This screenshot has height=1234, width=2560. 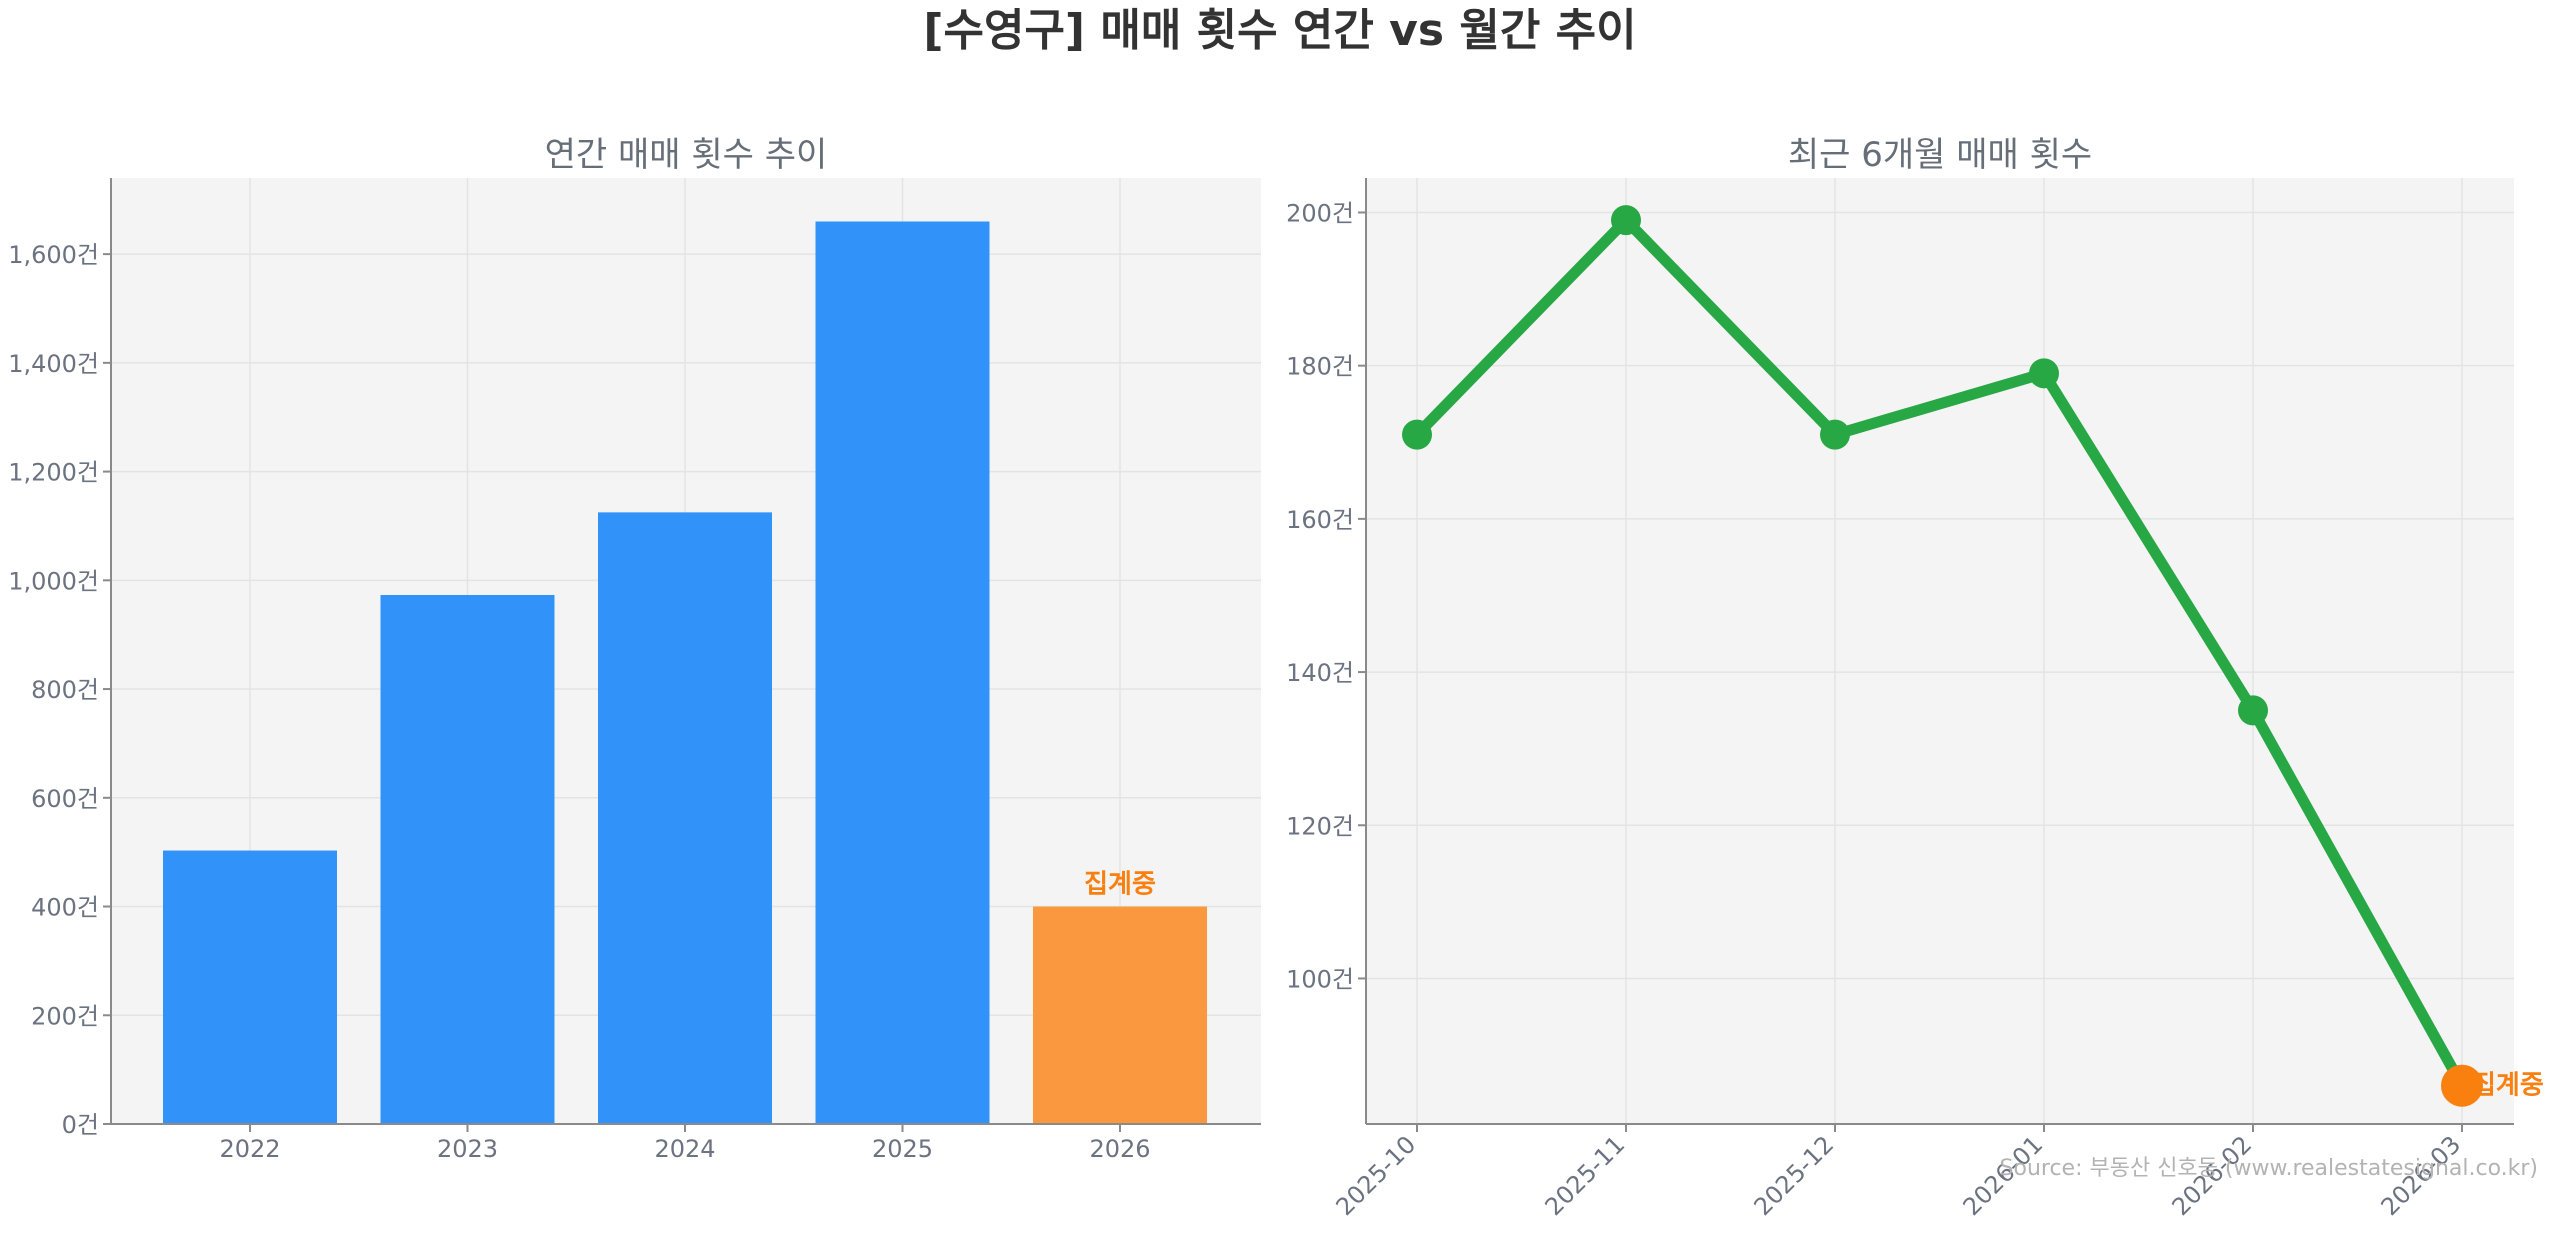 What do you see at coordinates (1280, 30) in the screenshot?
I see `main-title: [수영구] 매매 횟수 연간 vs 월간 추이` at bounding box center [1280, 30].